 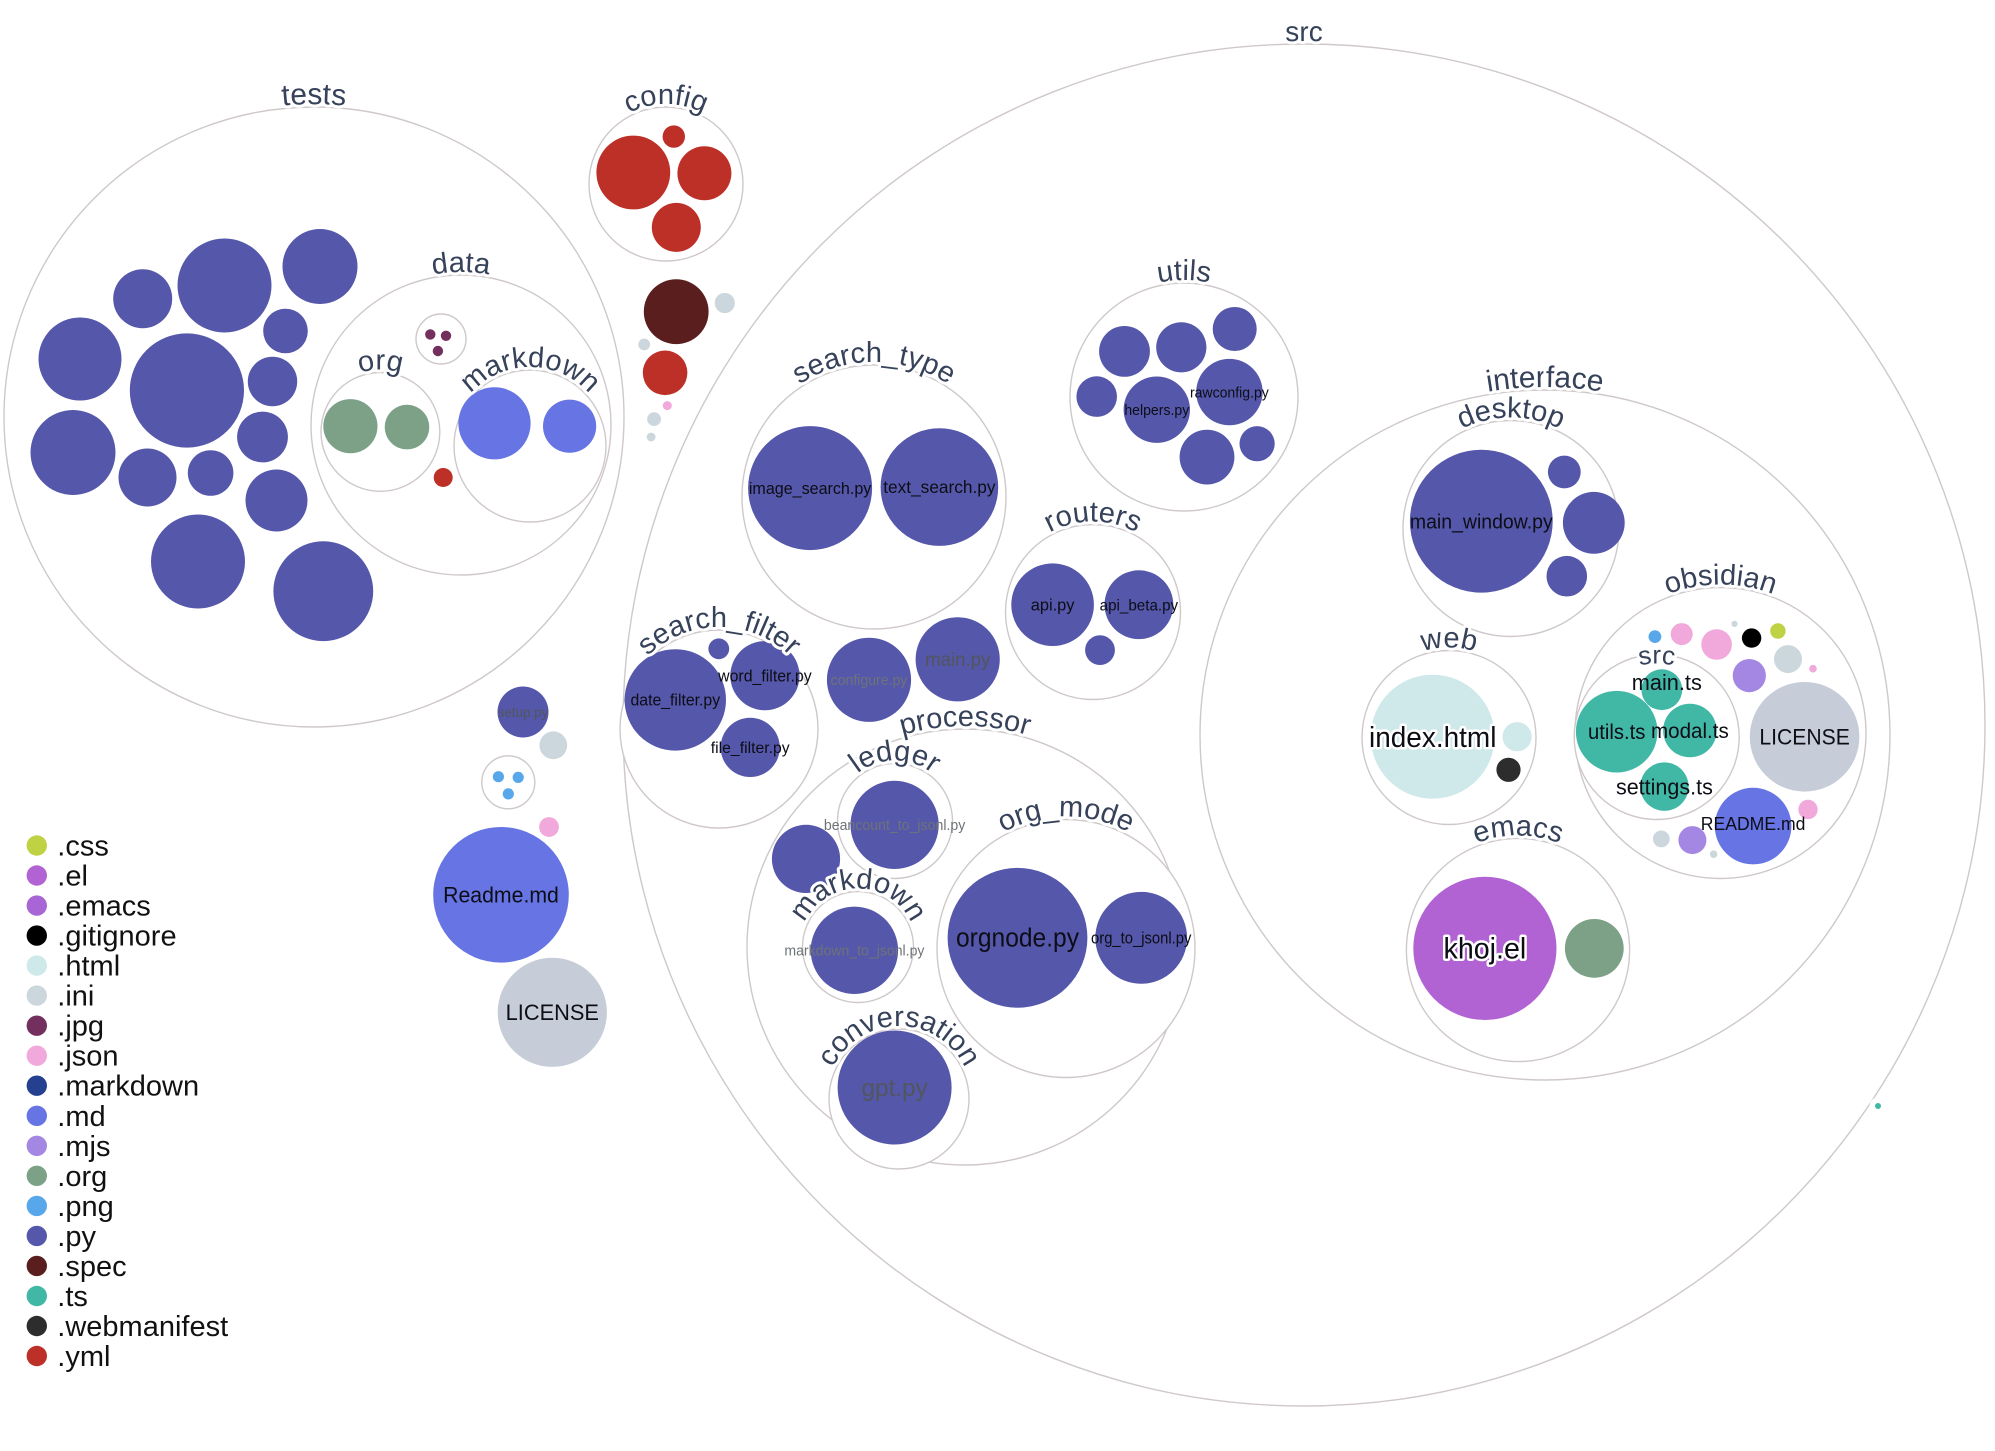 I want to click on svg-text: image_search.py, so click(x=810, y=488).